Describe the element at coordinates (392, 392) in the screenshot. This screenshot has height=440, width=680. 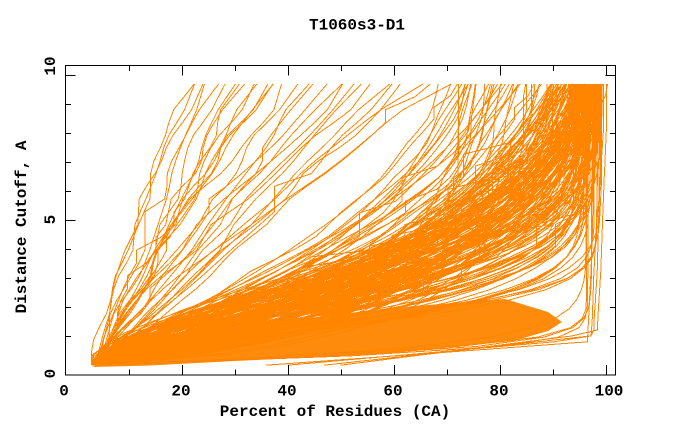
I see `svg-text: 60` at that location.